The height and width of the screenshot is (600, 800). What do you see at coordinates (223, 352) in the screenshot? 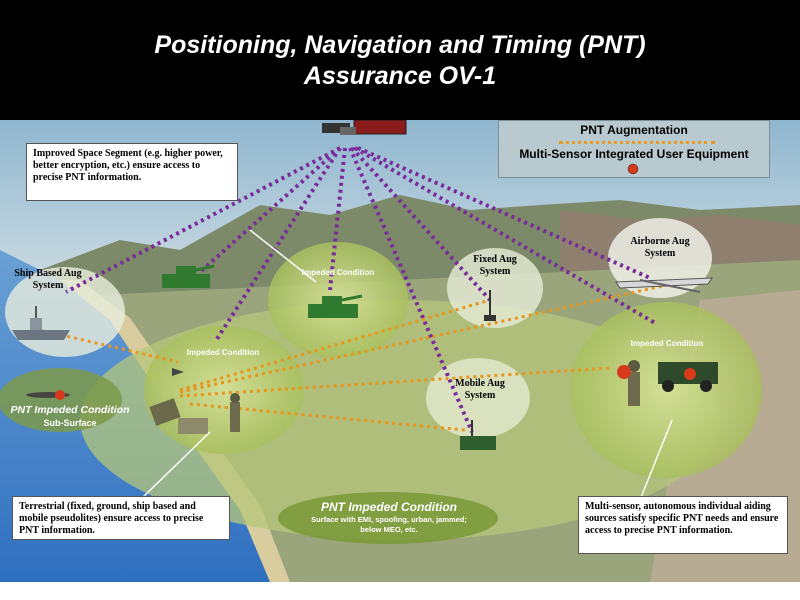
I see `impeded-label-left: Impeded Condition` at bounding box center [223, 352].